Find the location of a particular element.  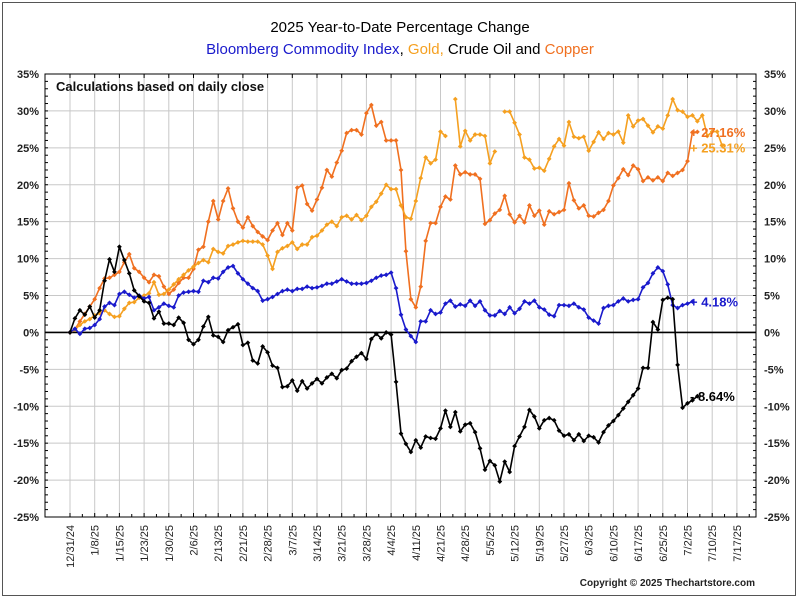

x-tick-label: 4/4/25 is located at coordinates (392, 540).